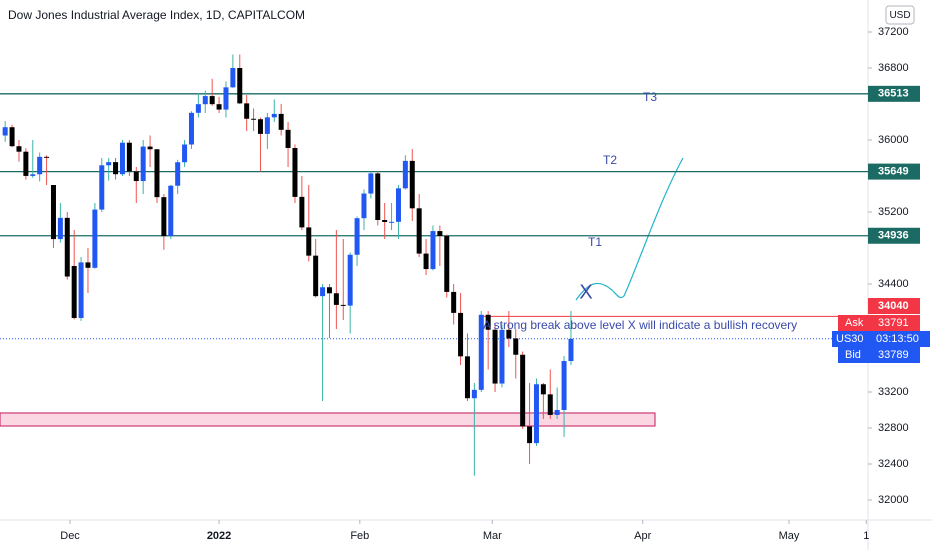  I want to click on level-price: 34936, so click(893, 236).